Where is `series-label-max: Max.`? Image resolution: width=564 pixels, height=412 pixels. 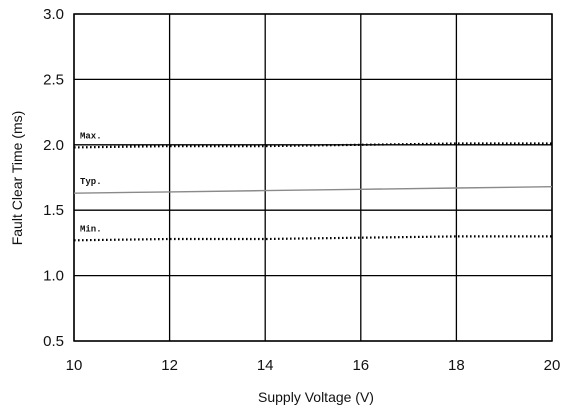 series-label-max: Max. is located at coordinates (91, 136).